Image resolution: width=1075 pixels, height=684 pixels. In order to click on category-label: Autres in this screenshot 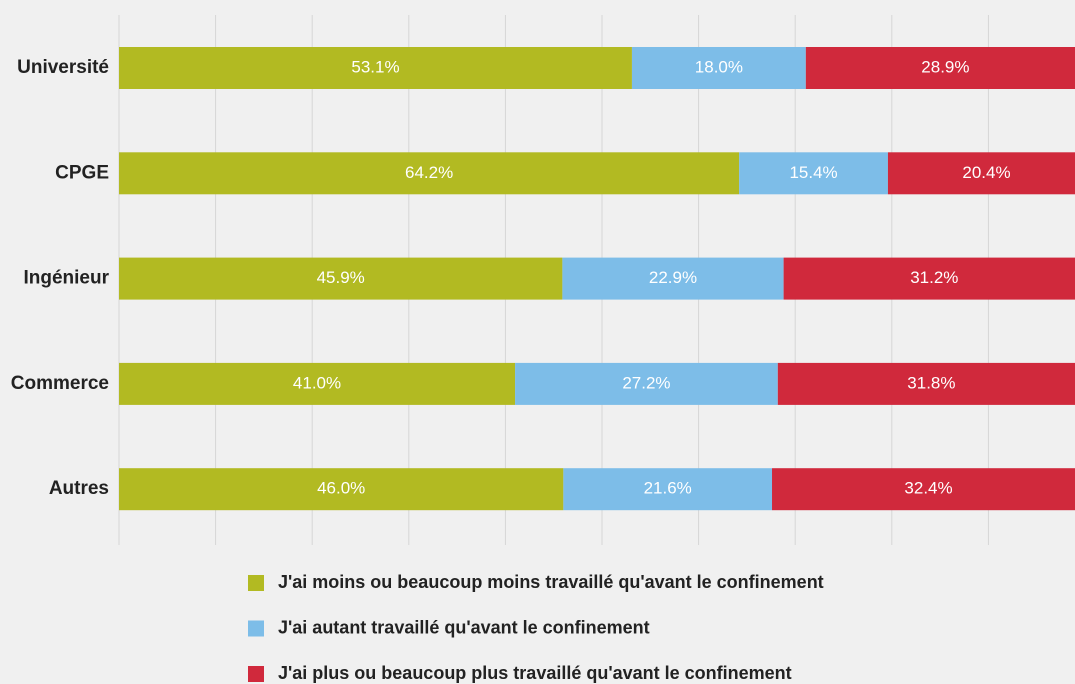, I will do `click(79, 488)`.